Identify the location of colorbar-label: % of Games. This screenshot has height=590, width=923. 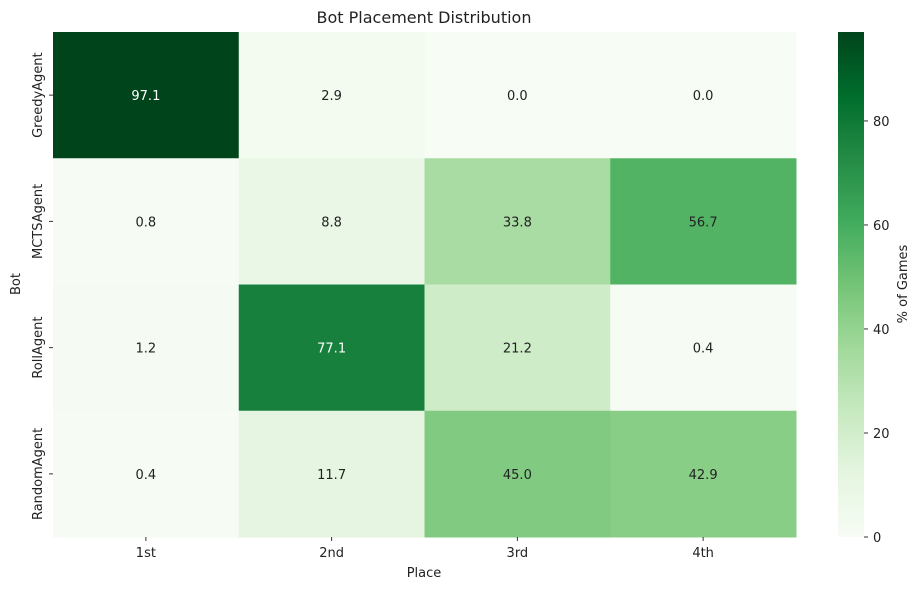
(903, 283).